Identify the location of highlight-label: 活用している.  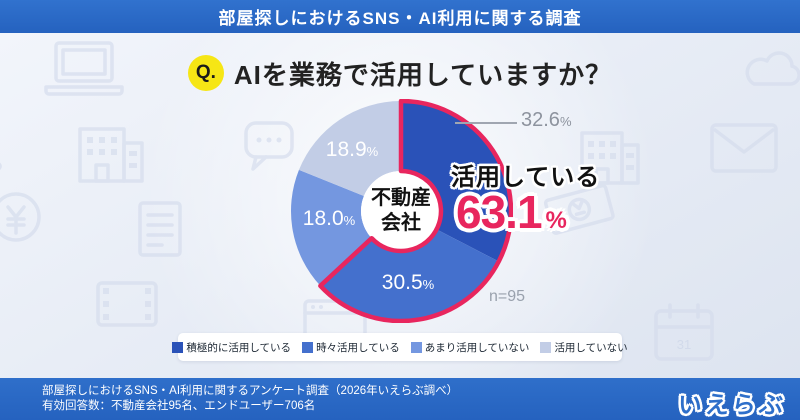
(526, 177).